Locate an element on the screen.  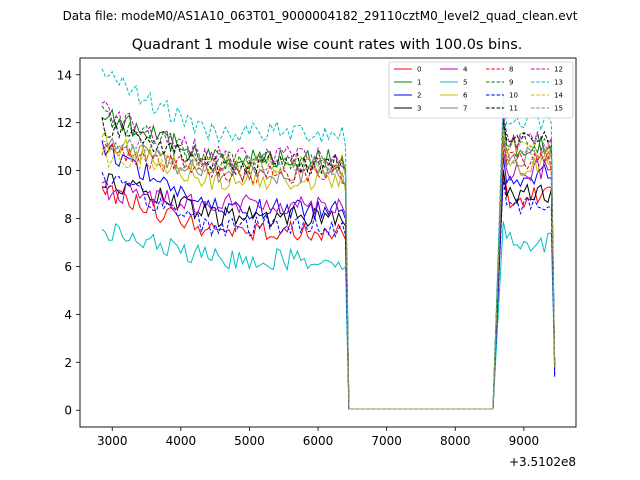
legend-label-14: 14 is located at coordinates (558, 96).